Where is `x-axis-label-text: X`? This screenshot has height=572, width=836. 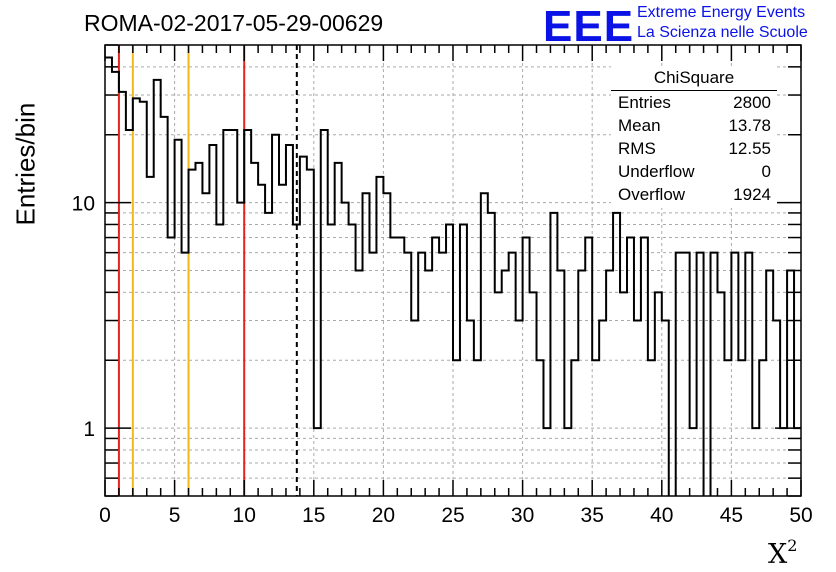 x-axis-label-text: X is located at coordinates (778, 554).